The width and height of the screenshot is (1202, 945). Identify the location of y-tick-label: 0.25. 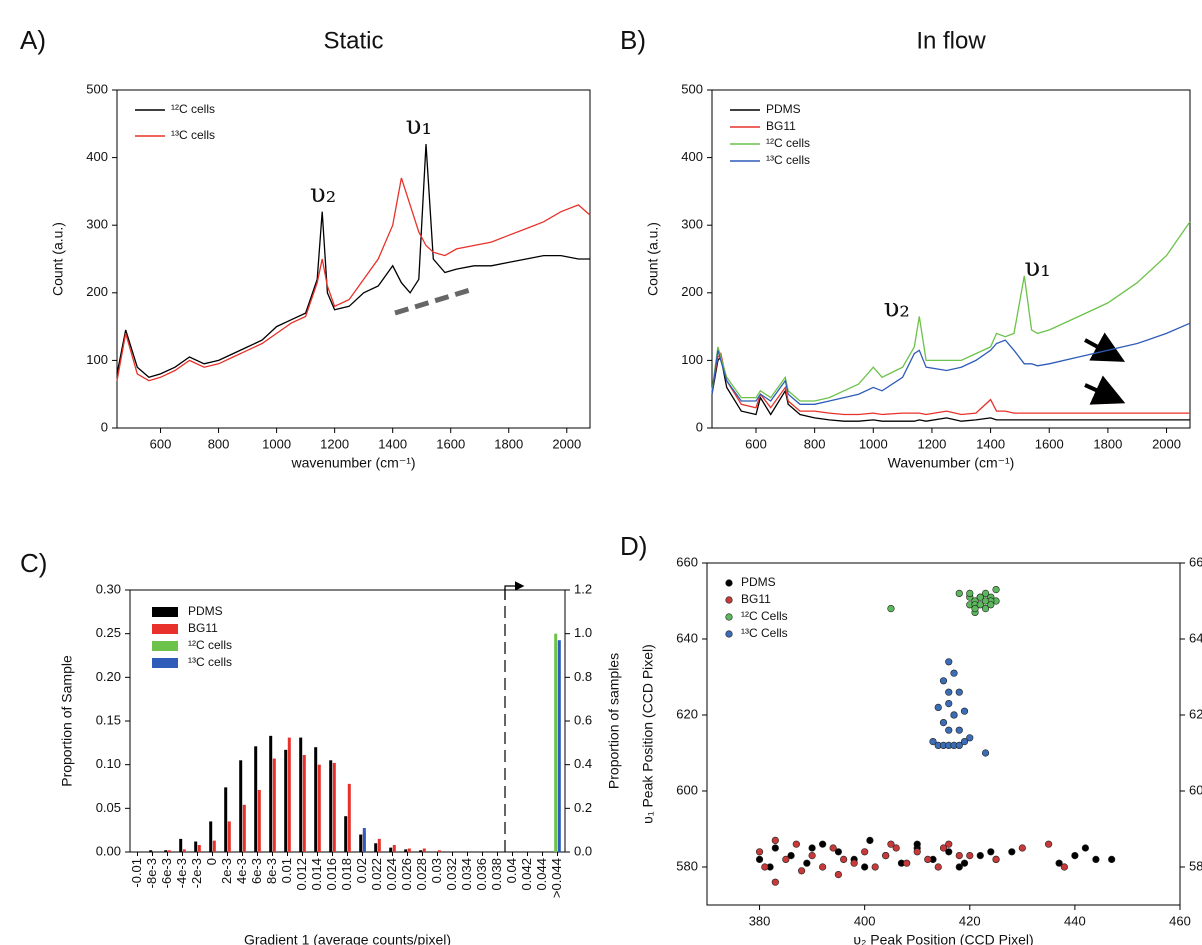
(108, 632).